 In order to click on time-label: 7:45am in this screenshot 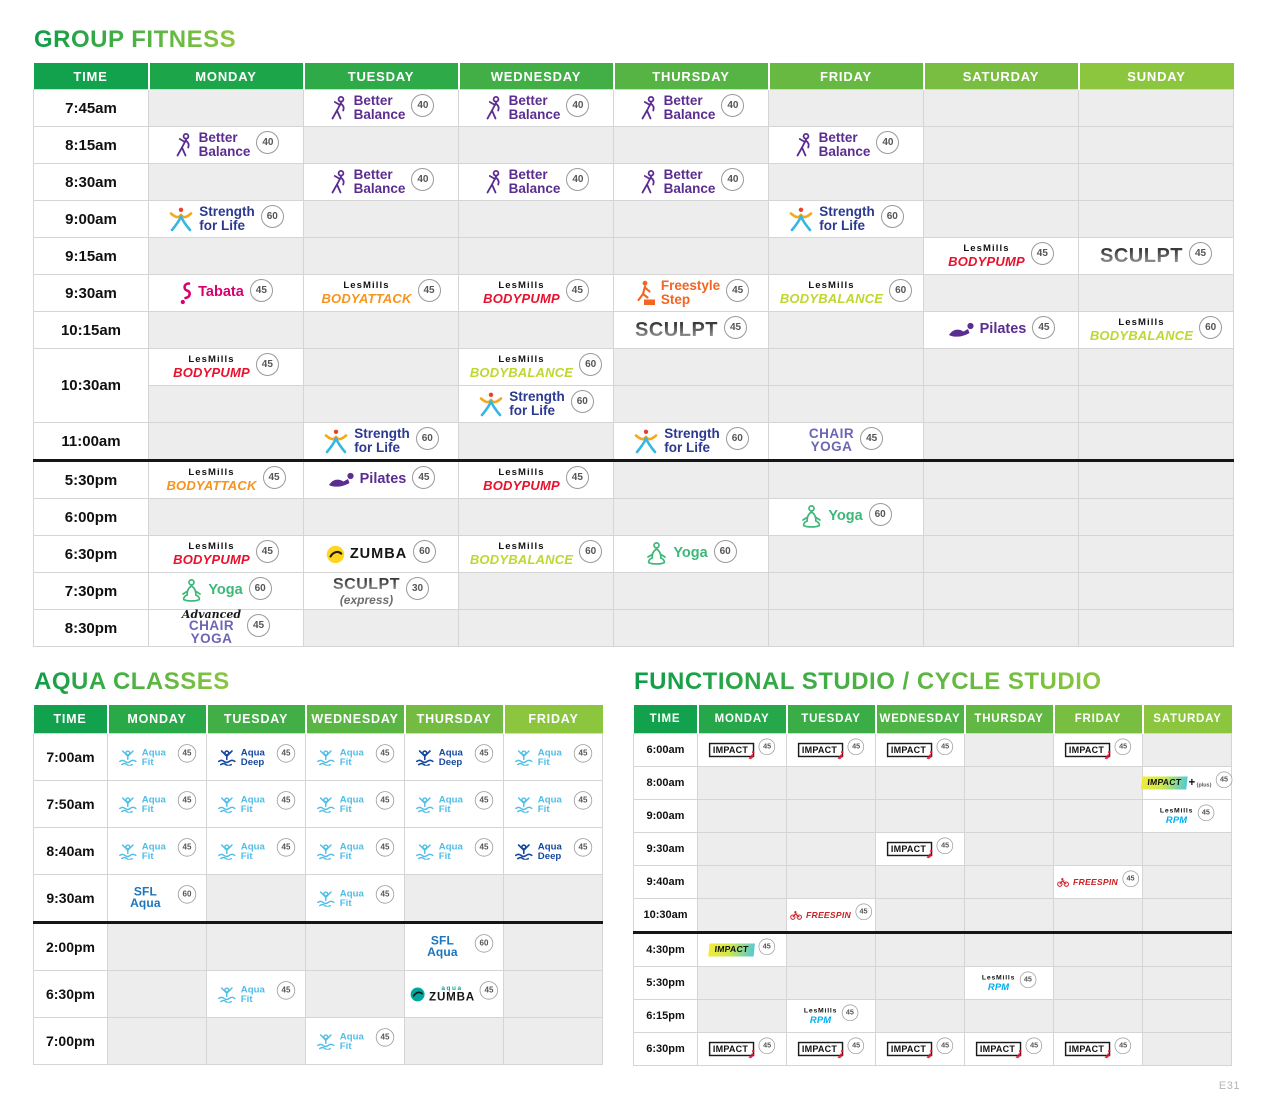, I will do `click(91, 108)`.